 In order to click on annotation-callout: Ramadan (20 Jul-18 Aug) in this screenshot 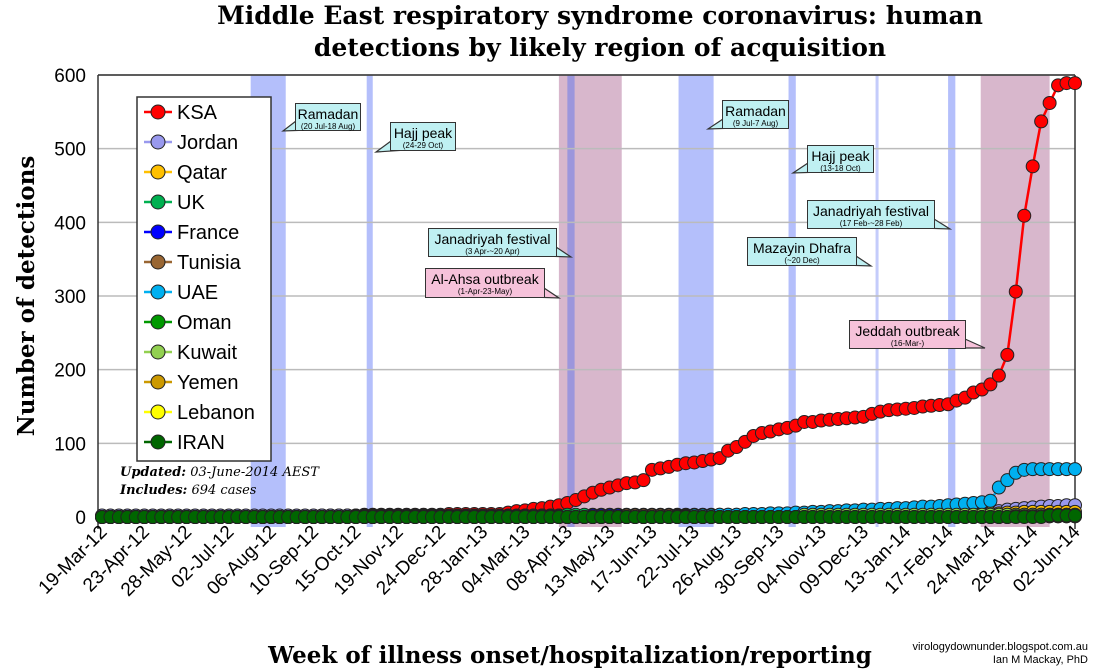, I will do `click(328, 117)`.